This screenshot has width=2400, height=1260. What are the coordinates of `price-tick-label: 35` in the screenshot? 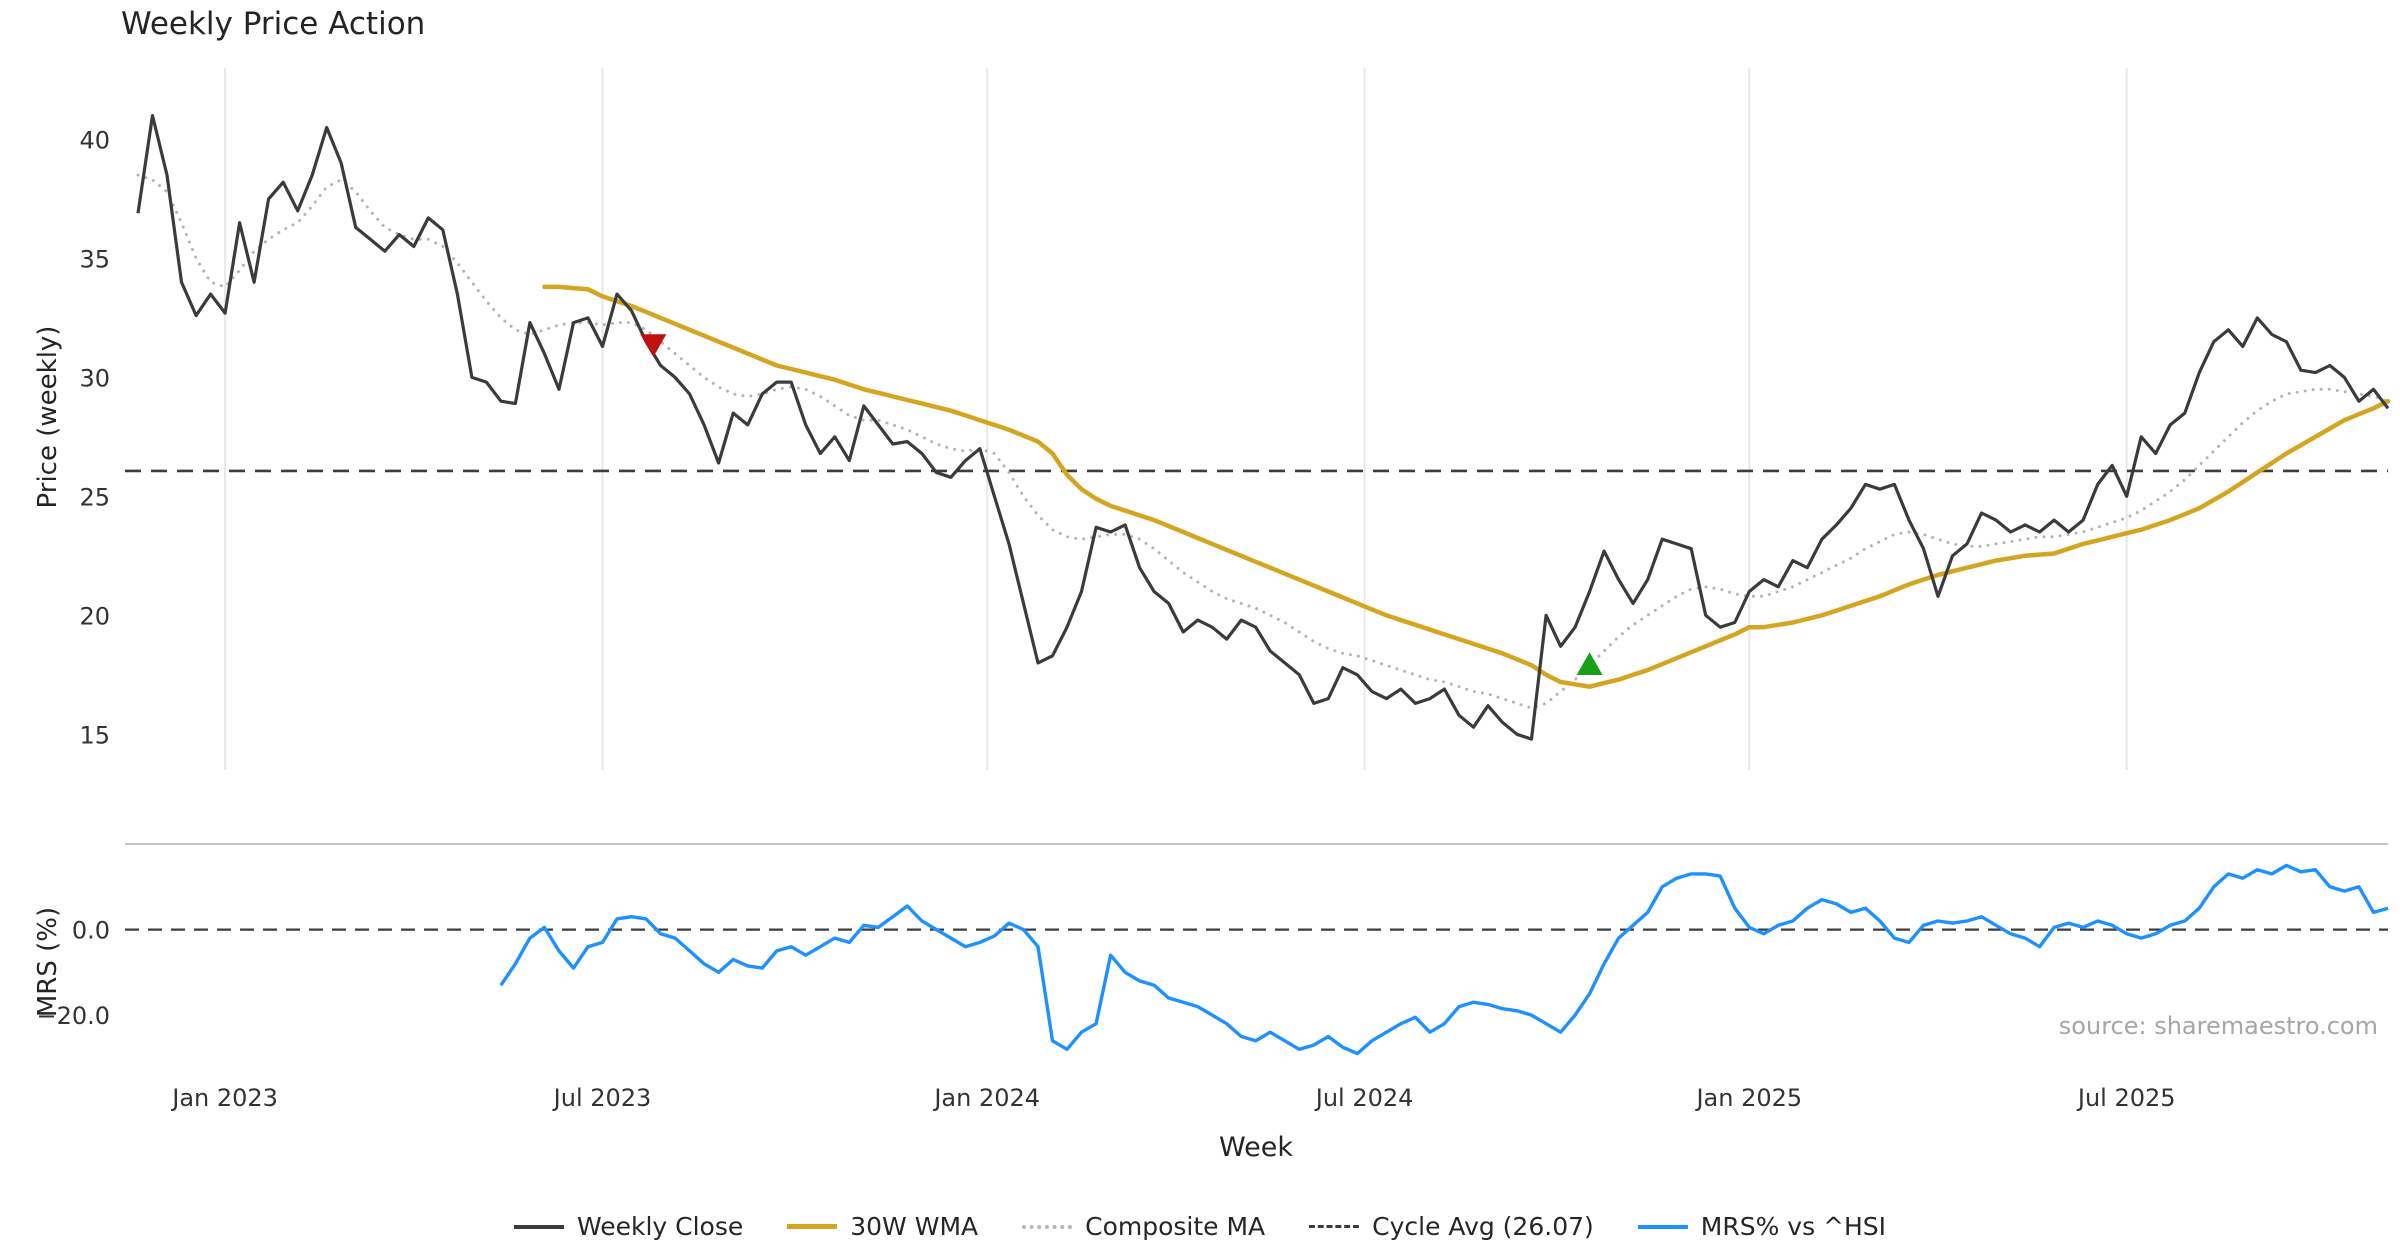 It's located at (94, 259).